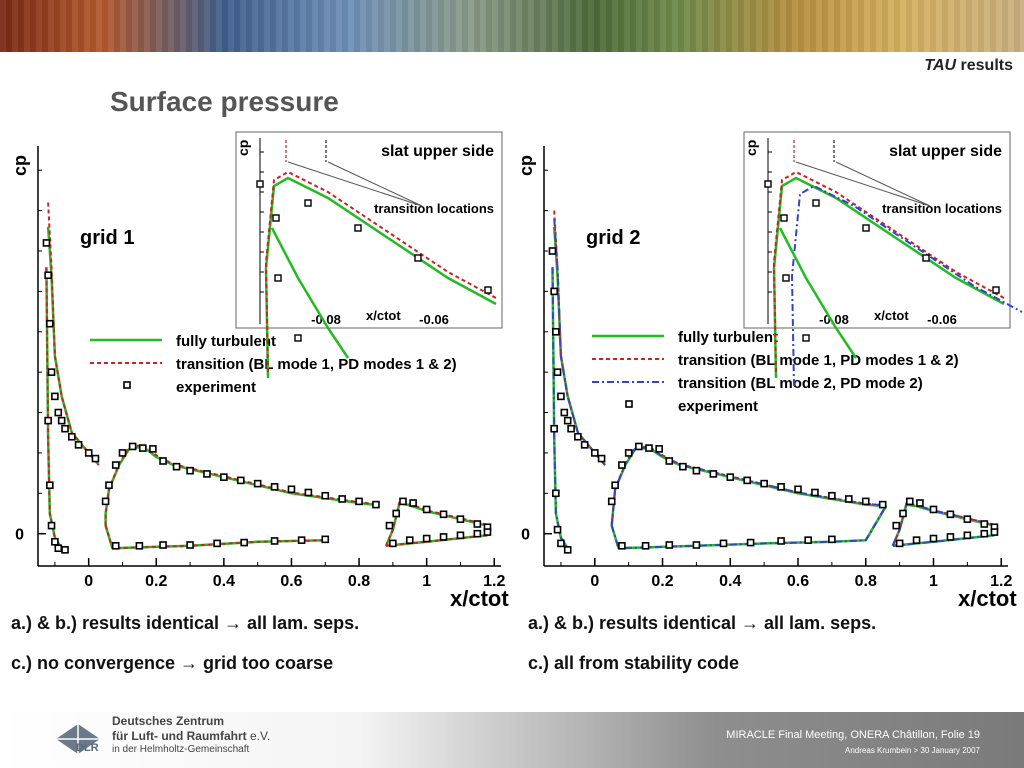 The image size is (1024, 768). What do you see at coordinates (634, 663) in the screenshot?
I see `note-right-c: c.) all from stability code` at bounding box center [634, 663].